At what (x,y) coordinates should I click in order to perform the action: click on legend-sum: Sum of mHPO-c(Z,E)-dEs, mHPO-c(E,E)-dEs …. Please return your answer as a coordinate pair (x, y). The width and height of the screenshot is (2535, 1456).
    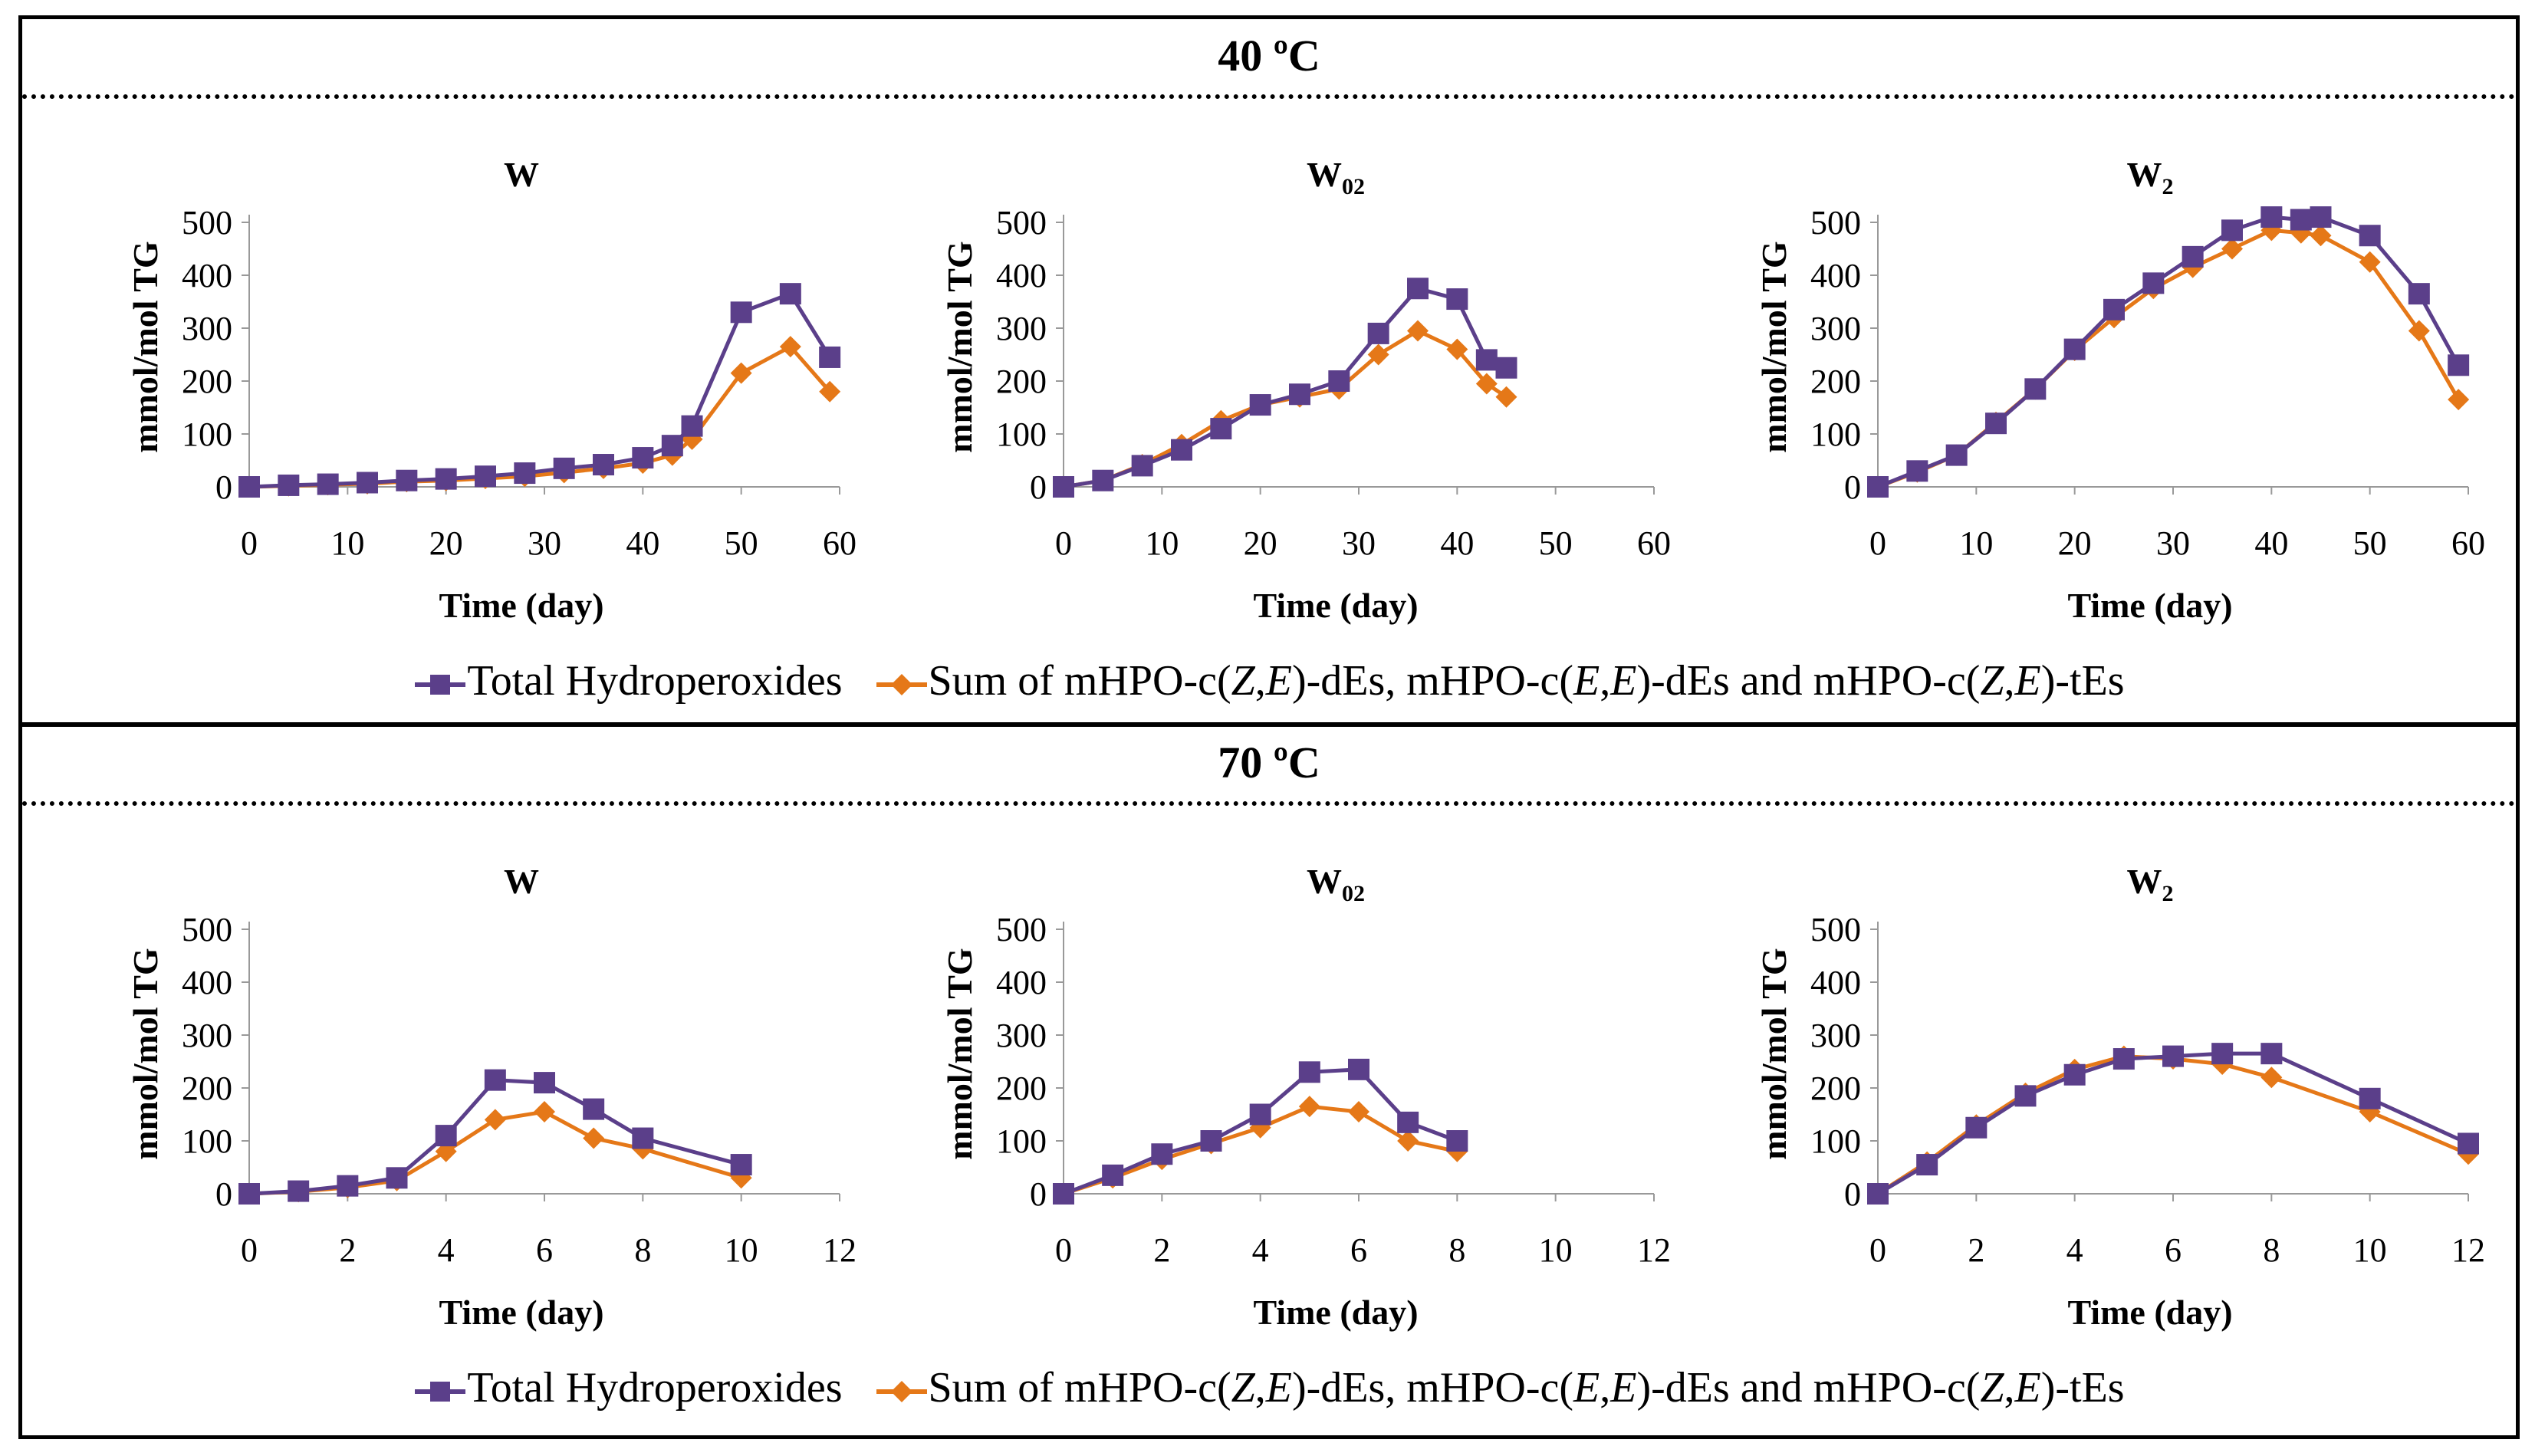
    Looking at the image, I should click on (1500, 680).